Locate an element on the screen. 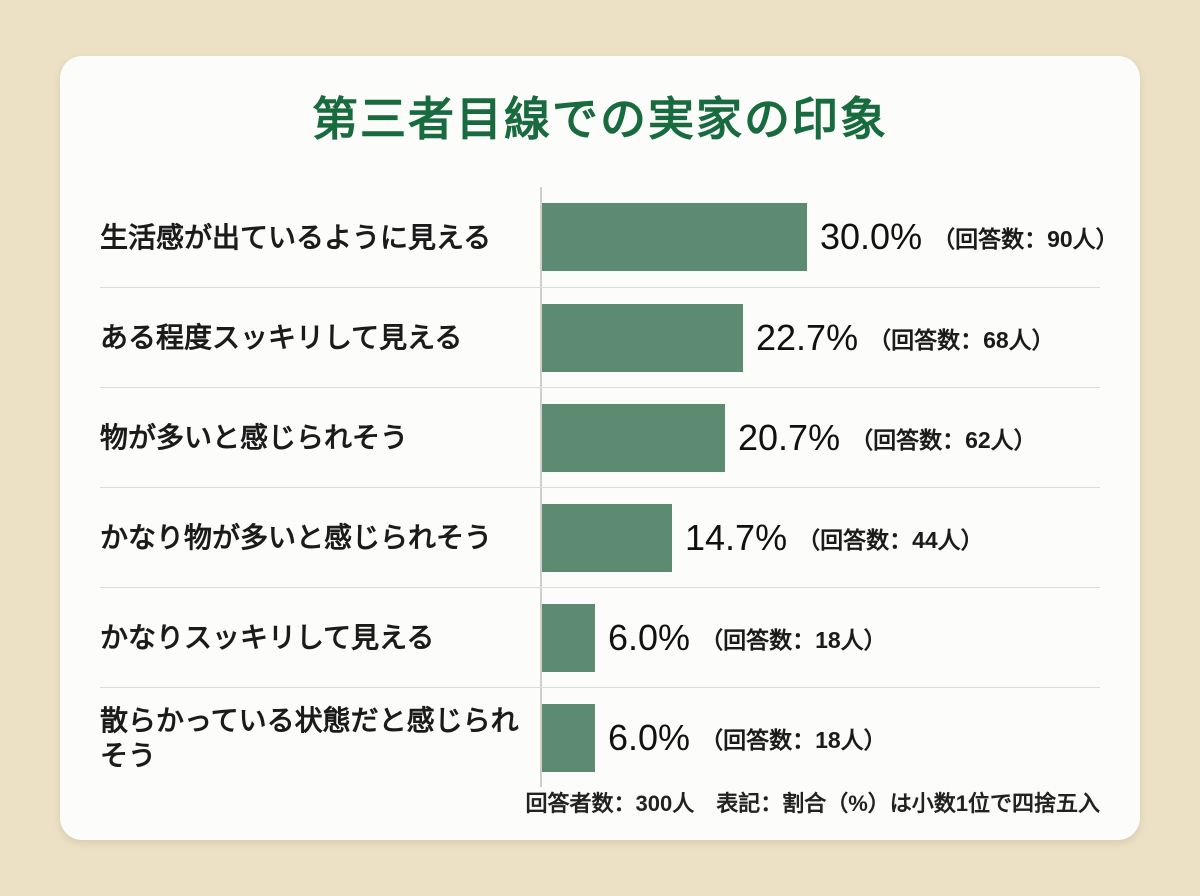 The height and width of the screenshot is (896, 1200). chart-row: かなり物が多いと感じられそう 14.7% （回答数：44人） is located at coordinates (600, 537).